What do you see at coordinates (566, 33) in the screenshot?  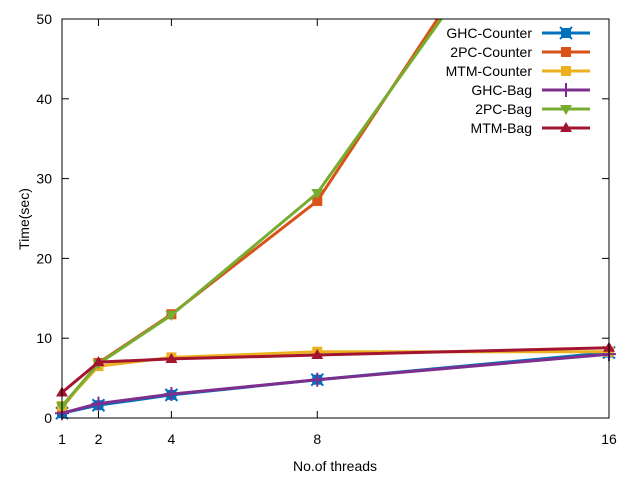 I see `data-point-cross` at bounding box center [566, 33].